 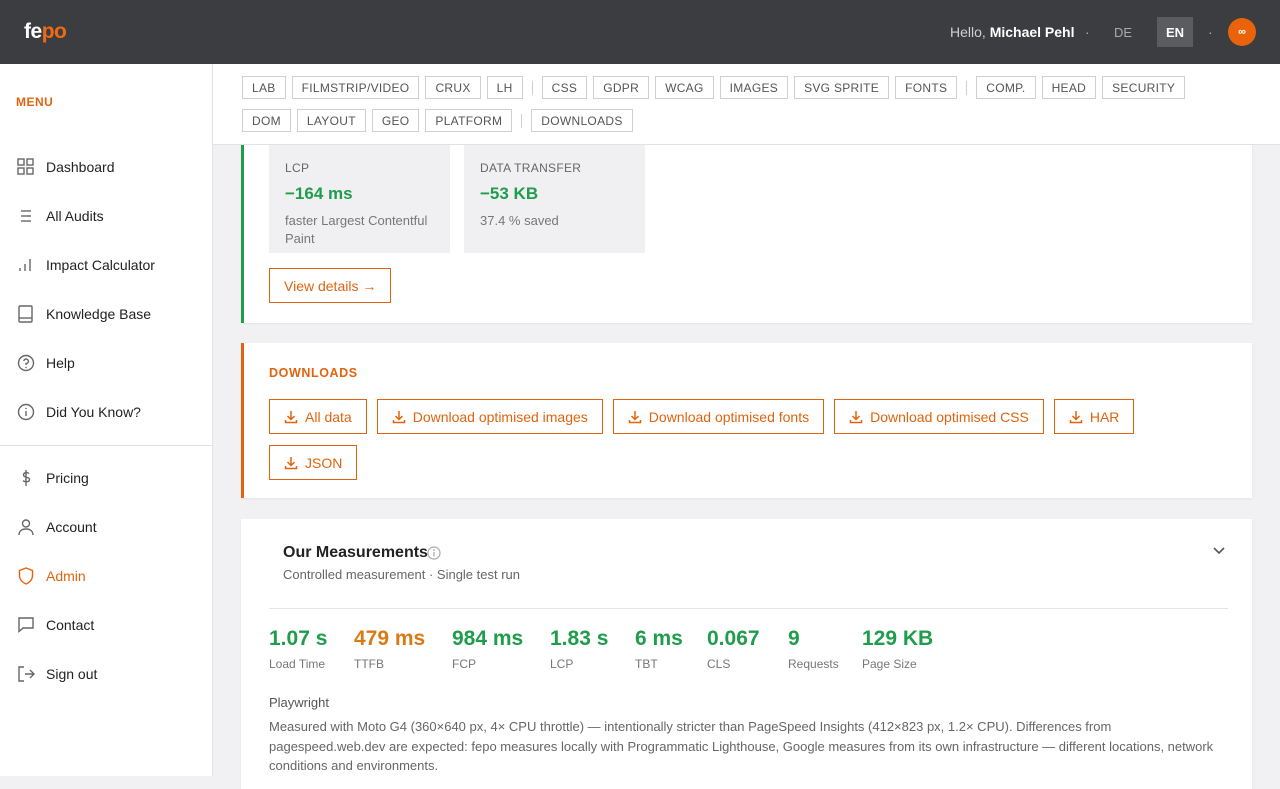 What do you see at coordinates (500, 416) in the screenshot?
I see `download-label: Download optimised images` at bounding box center [500, 416].